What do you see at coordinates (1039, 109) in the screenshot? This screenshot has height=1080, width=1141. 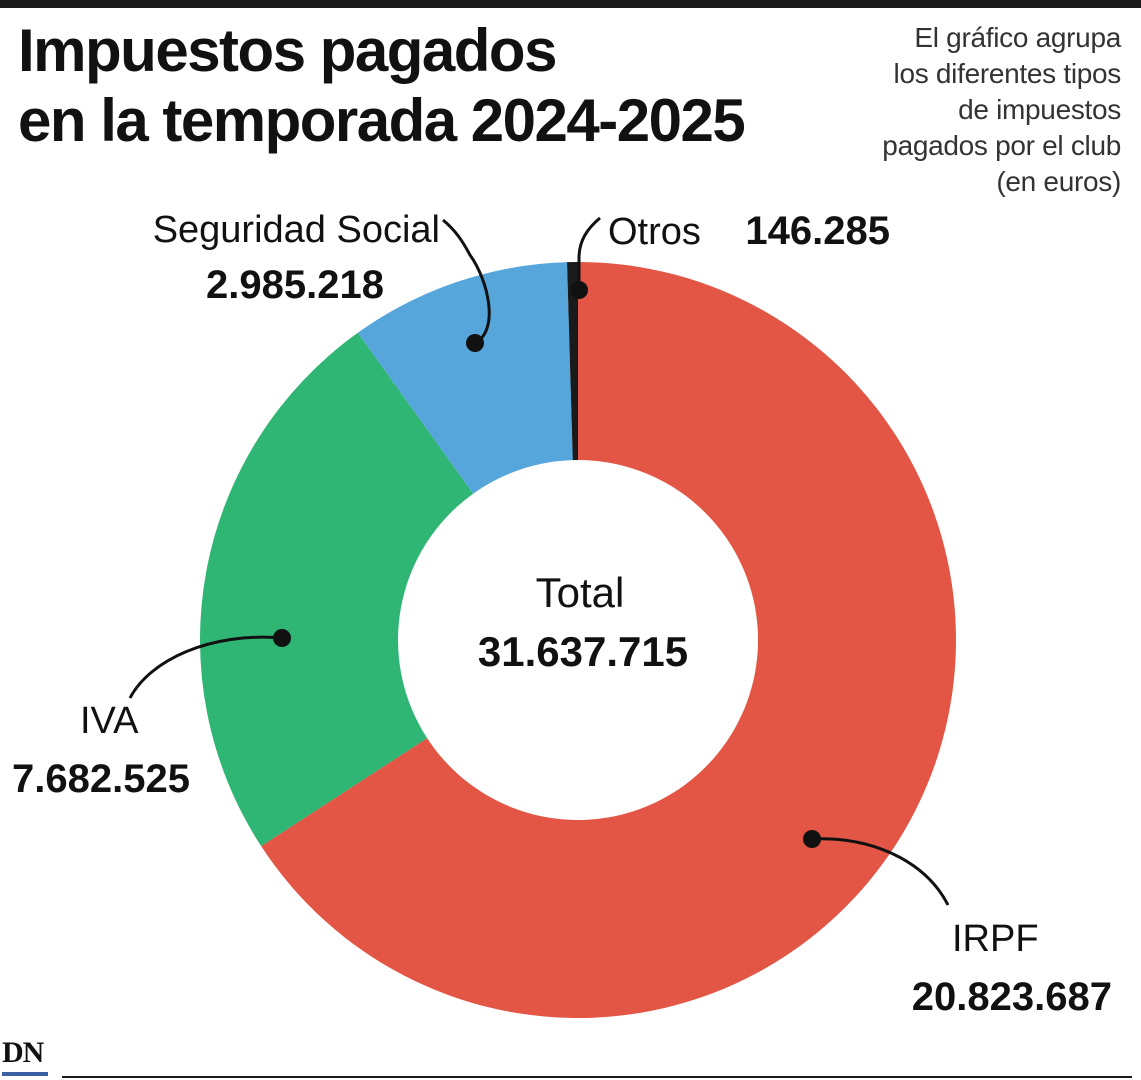 I see `note-line-3: de impuestos` at bounding box center [1039, 109].